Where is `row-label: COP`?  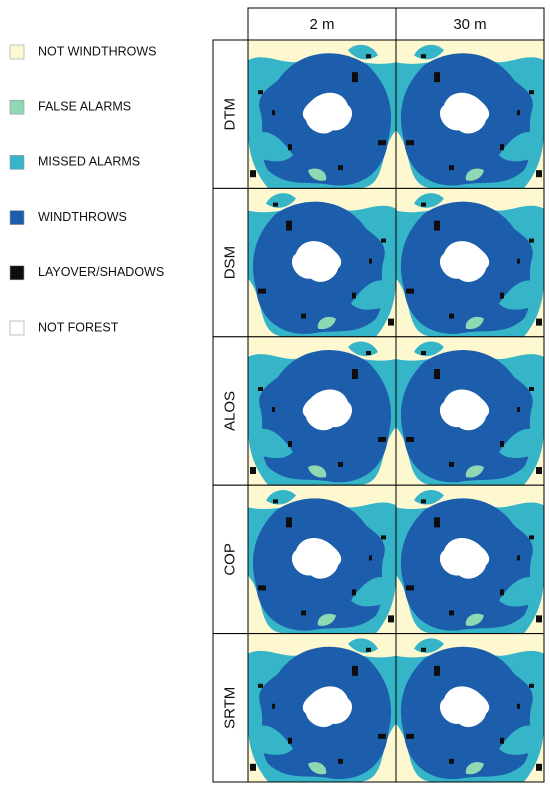 row-label: COP is located at coordinates (229, 559).